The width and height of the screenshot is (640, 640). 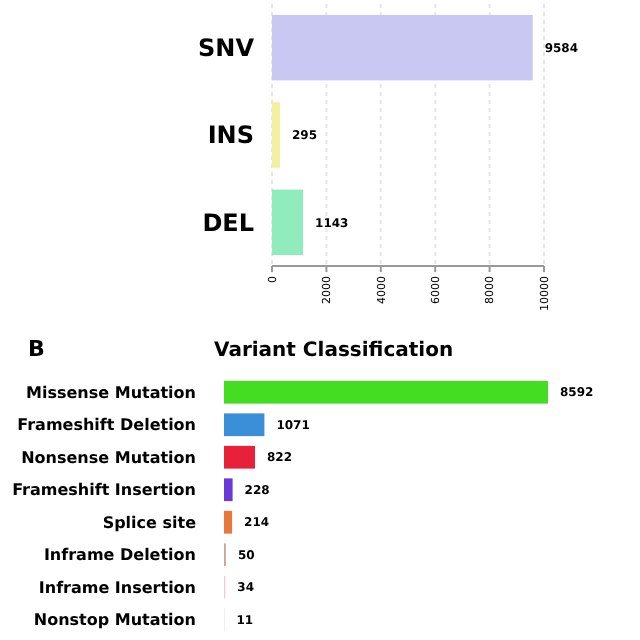 I want to click on y-tick-label: Inframe Insertion, so click(x=117, y=587).